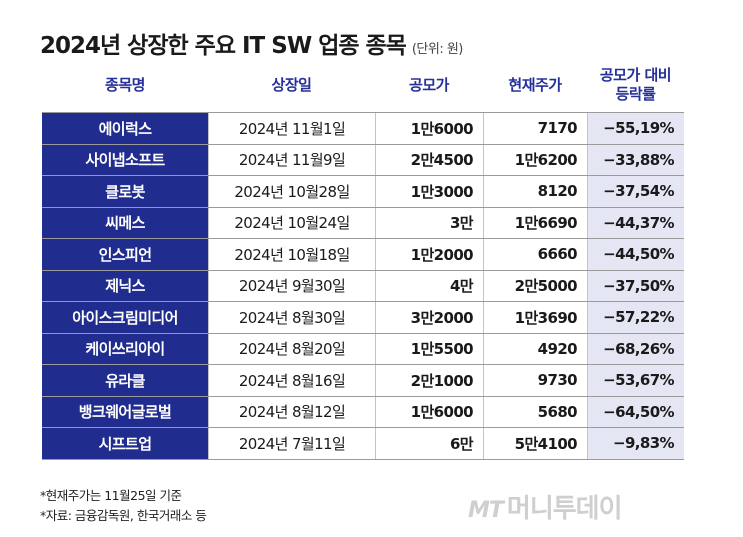  I want to click on listing-date-cell: 2024년 8월20일, so click(291, 348).